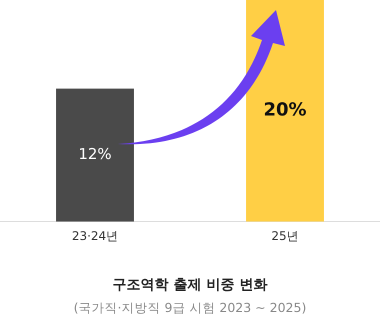 This screenshot has height=320, width=380. I want to click on text: (국가직·지방직 9급 시험 2023 ~ 2025), so click(190, 308).